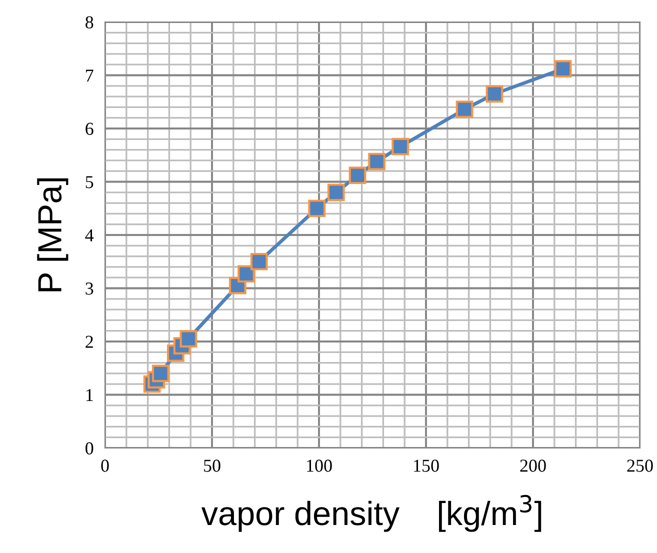 The image size is (657, 553). I want to click on x-tick-label: 150, so click(426, 466).